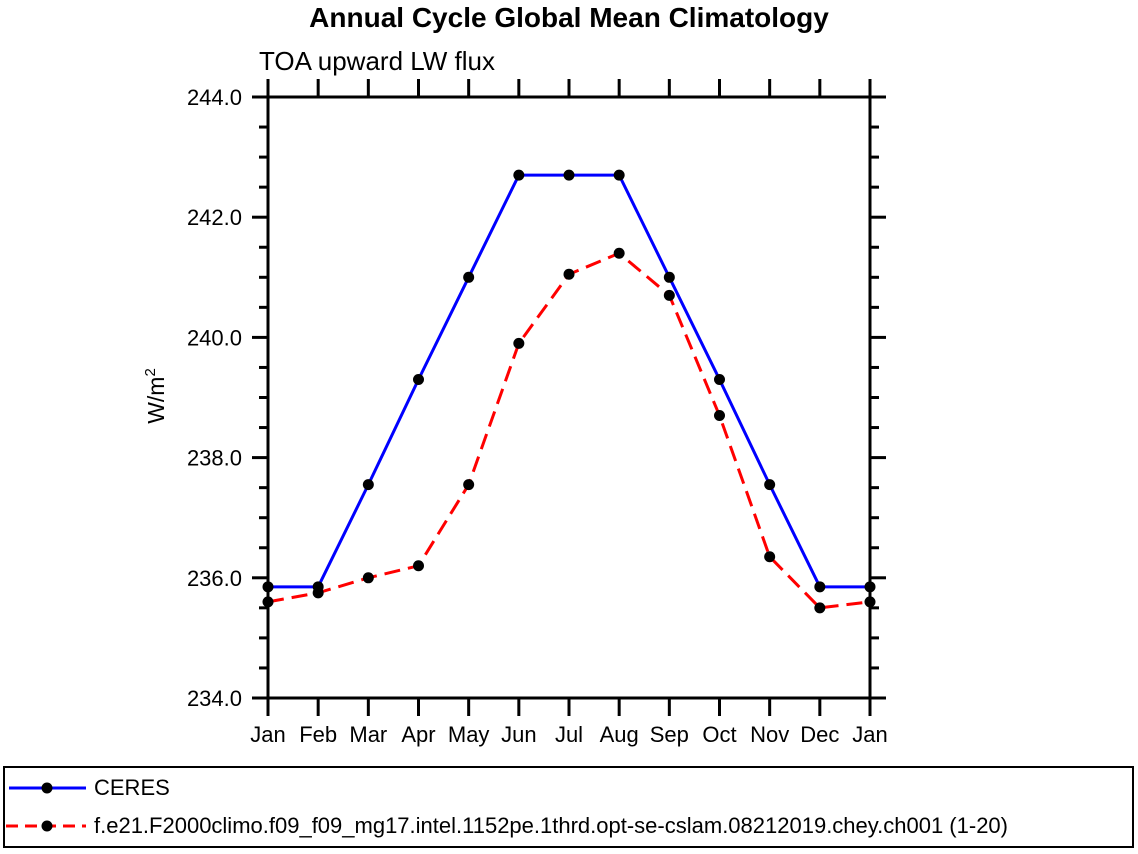 The image size is (1138, 854). What do you see at coordinates (569, 734) in the screenshot?
I see `x-tick-label: Jul` at bounding box center [569, 734].